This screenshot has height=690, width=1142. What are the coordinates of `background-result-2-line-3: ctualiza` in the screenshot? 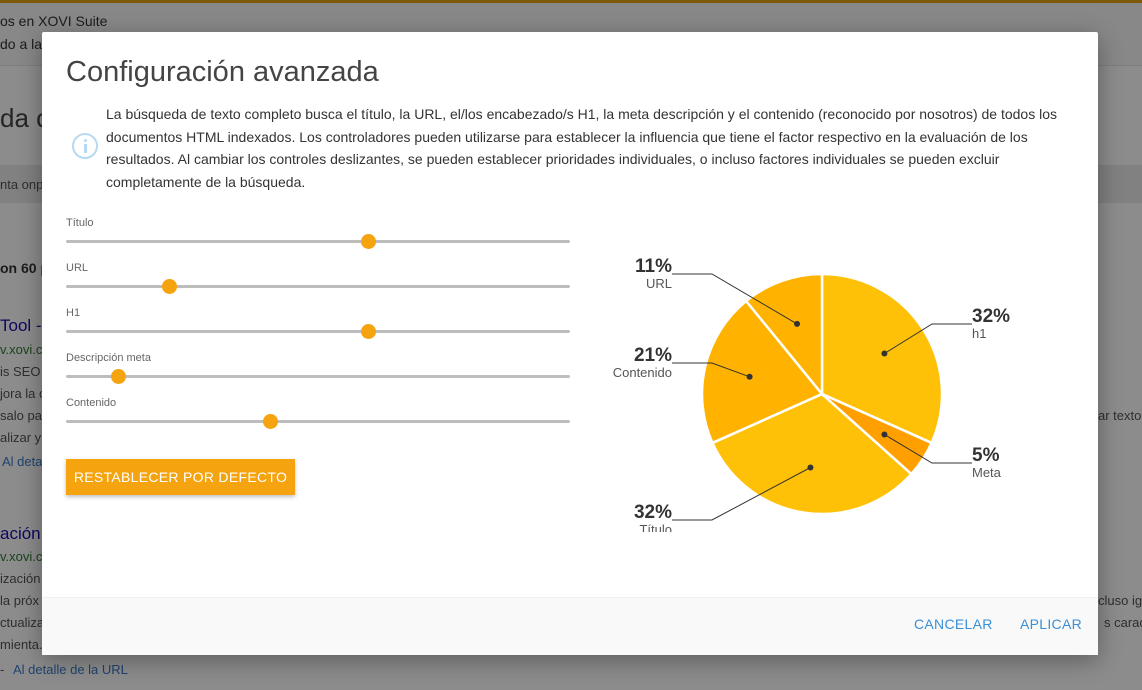 It's located at (22, 622).